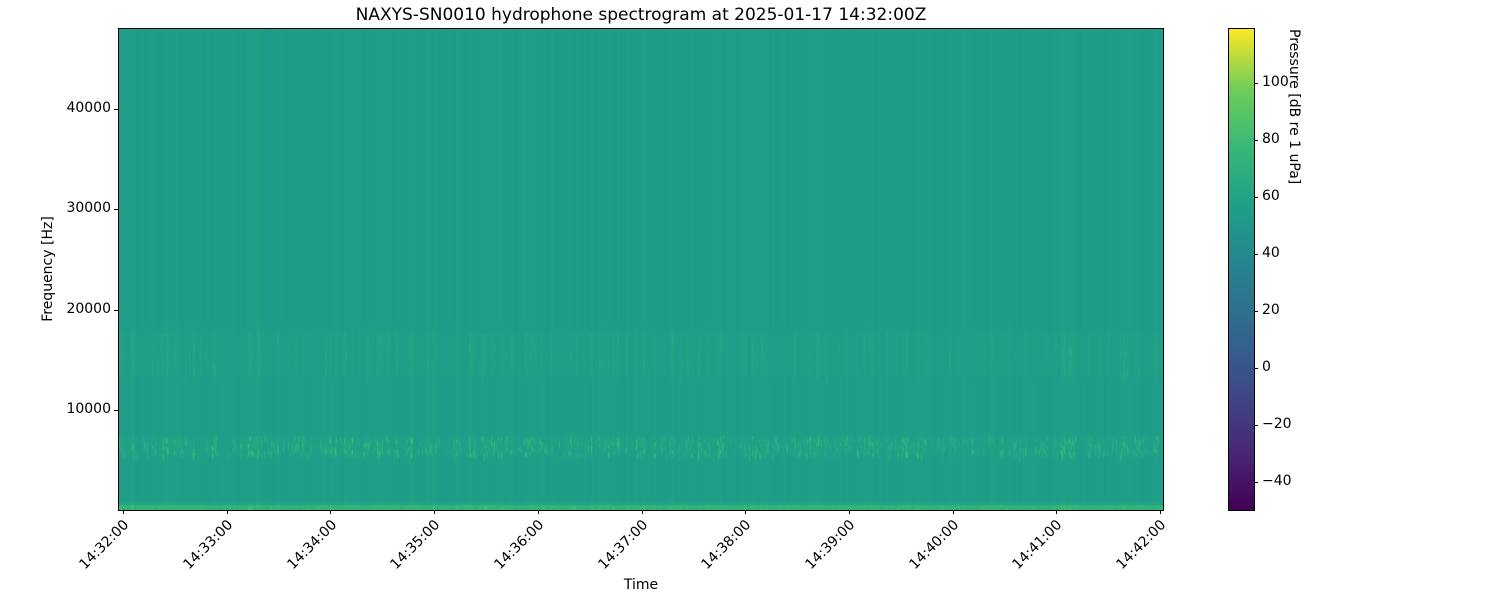  I want to click on x-axis-tick-label: 14:36:00, so click(519, 545).